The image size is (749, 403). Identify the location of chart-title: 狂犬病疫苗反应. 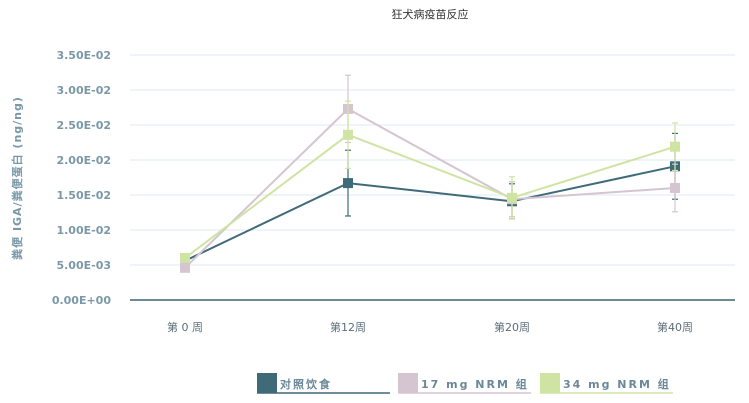
(430, 14).